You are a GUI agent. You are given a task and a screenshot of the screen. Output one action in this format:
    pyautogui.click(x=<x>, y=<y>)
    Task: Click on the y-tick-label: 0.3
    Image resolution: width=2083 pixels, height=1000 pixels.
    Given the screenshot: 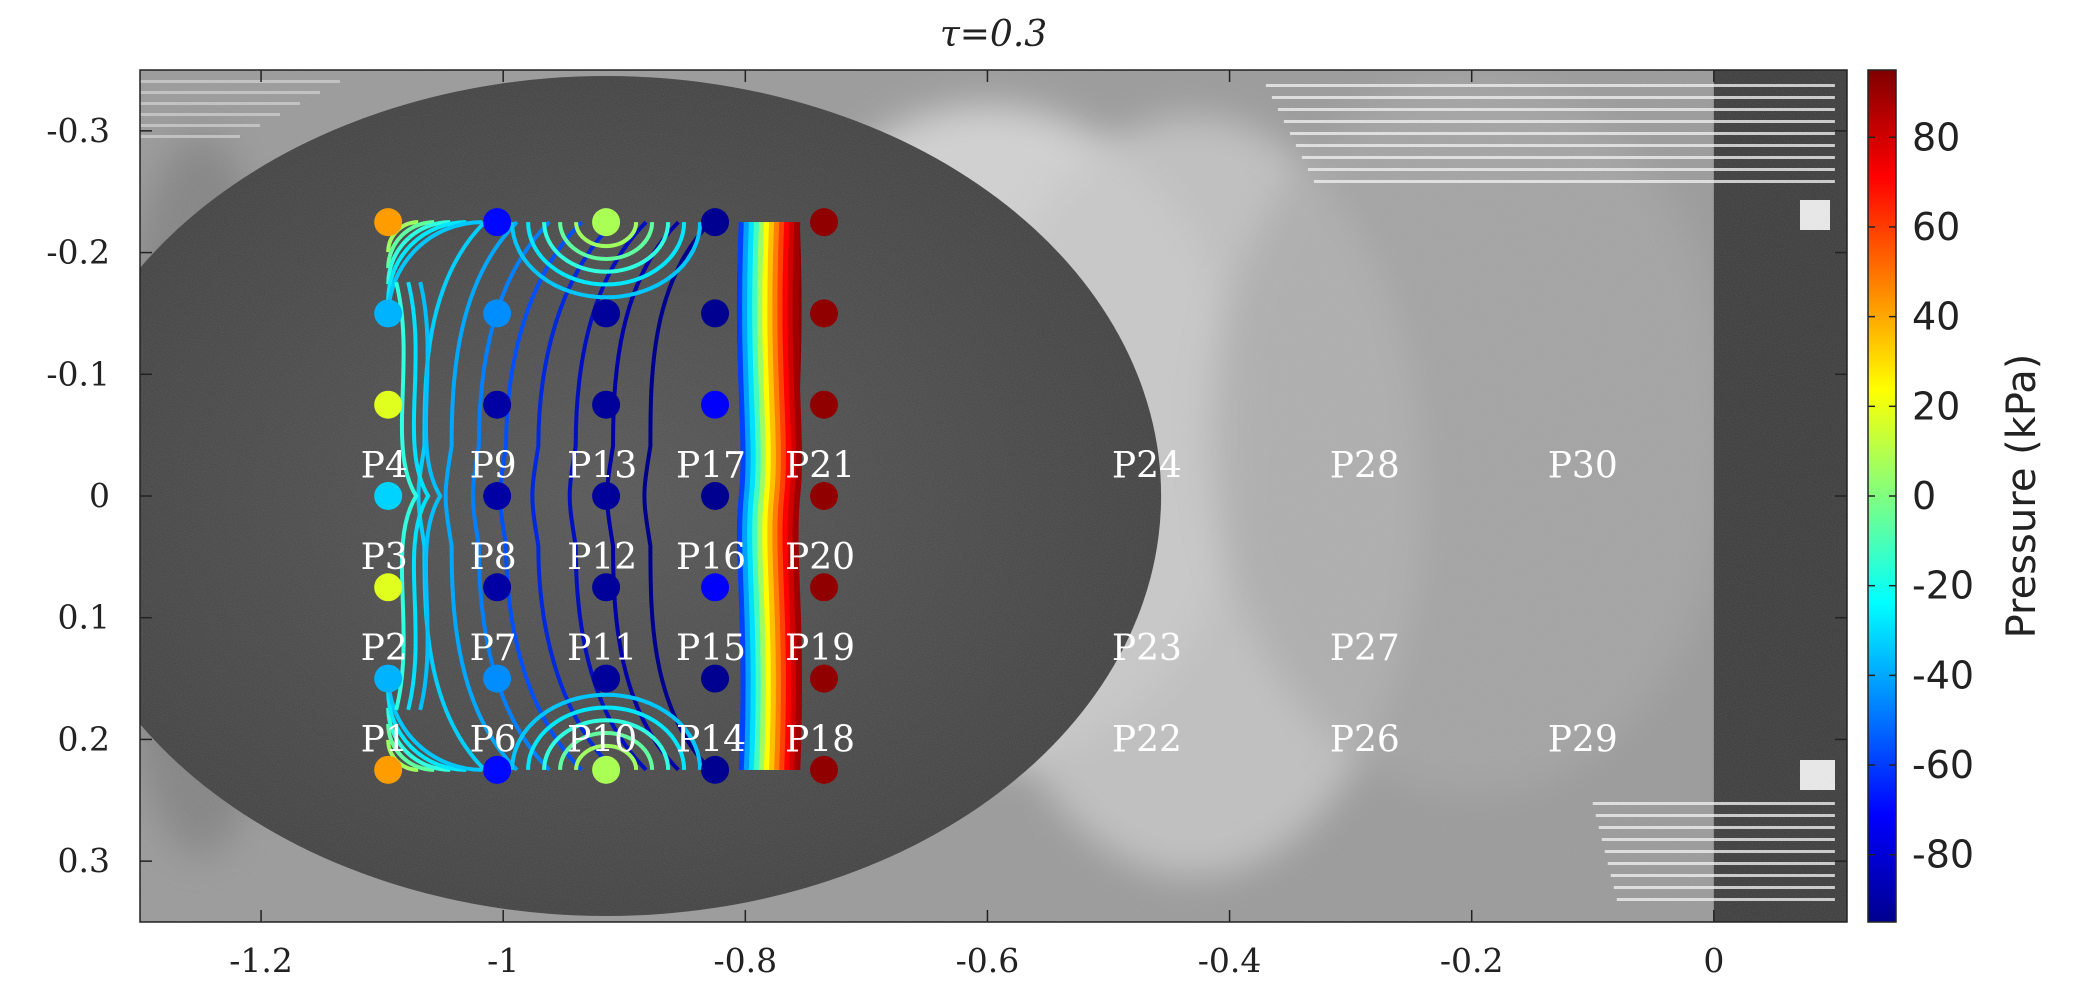 What is the action you would take?
    pyautogui.click(x=84, y=860)
    